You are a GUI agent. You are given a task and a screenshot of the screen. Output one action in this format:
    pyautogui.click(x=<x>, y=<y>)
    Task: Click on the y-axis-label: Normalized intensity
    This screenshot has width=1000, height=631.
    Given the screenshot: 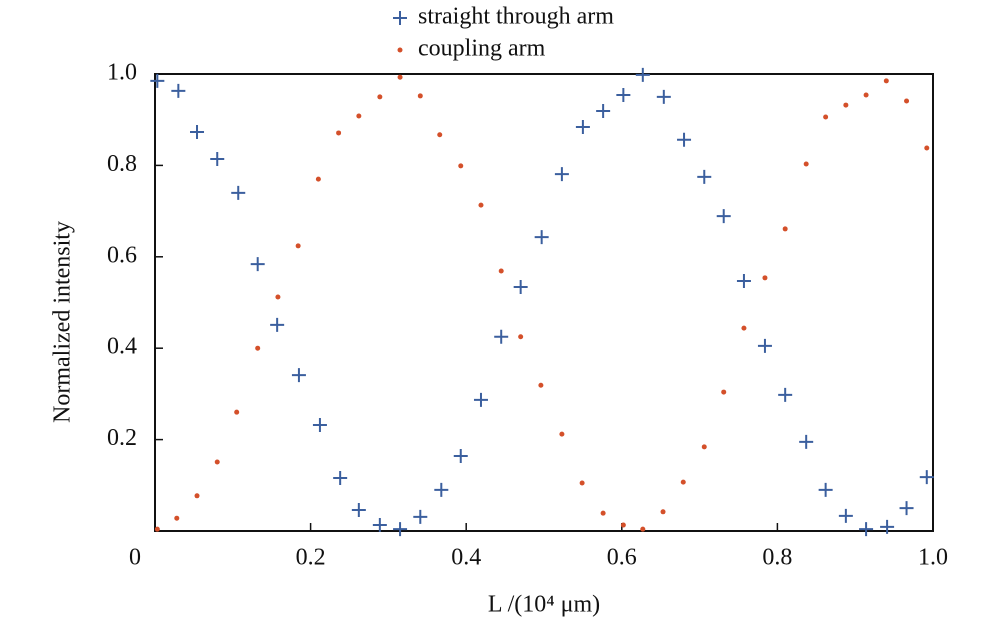 What is the action you would take?
    pyautogui.click(x=63, y=322)
    